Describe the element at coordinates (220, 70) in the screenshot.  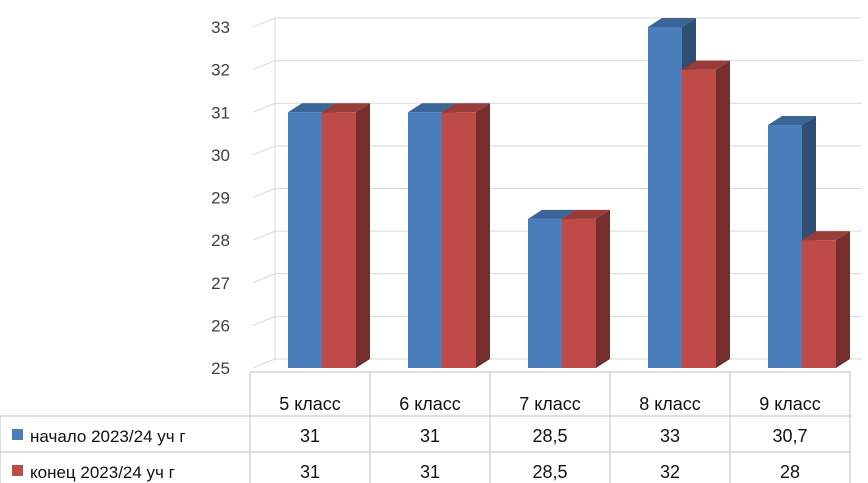
I see `y-tick-label: 32` at that location.